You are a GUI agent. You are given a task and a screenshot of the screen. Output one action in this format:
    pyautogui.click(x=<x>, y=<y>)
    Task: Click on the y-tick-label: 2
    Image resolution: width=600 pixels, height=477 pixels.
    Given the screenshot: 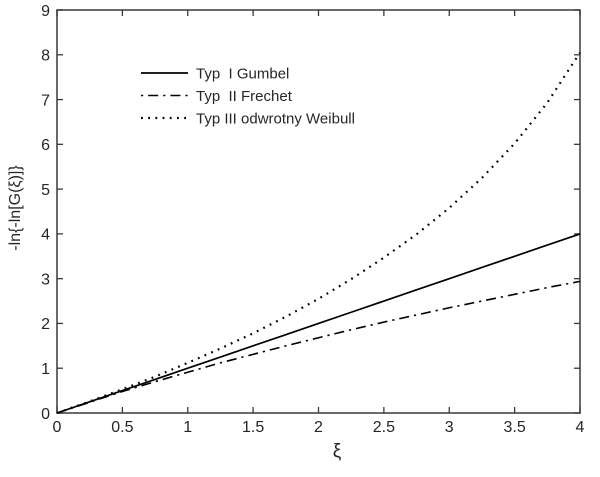 What is the action you would take?
    pyautogui.click(x=45, y=324)
    